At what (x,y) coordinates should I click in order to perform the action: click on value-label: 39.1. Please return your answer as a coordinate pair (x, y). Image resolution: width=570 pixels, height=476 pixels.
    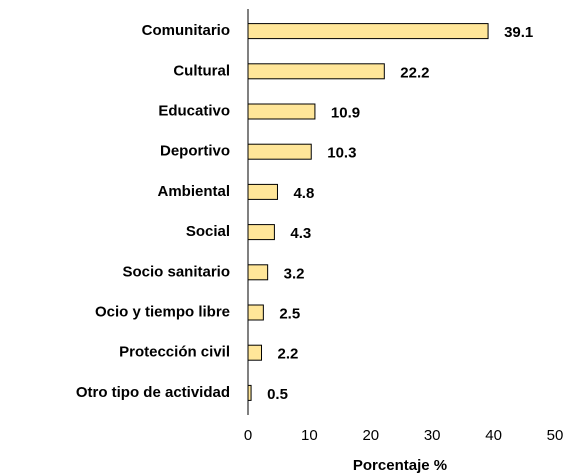
    Looking at the image, I should click on (518, 32).